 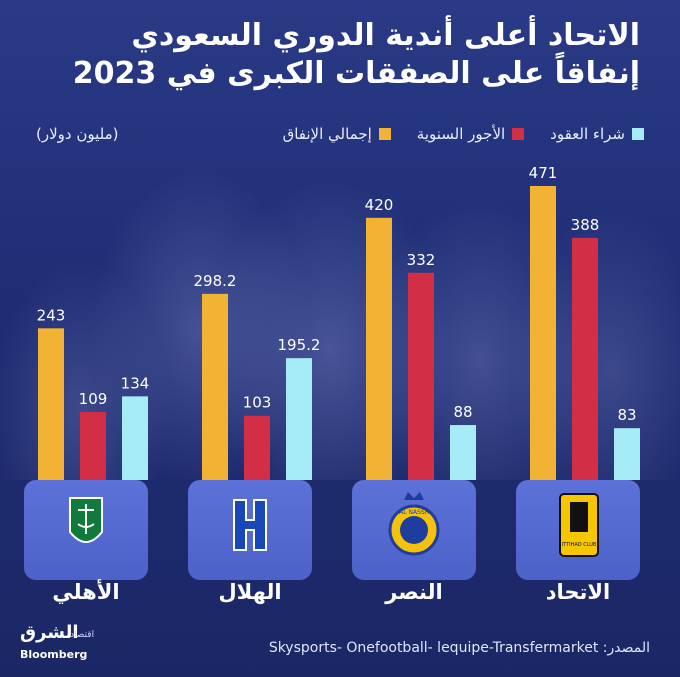 I want to click on value-label-2-1: 298.2, so click(x=215, y=281).